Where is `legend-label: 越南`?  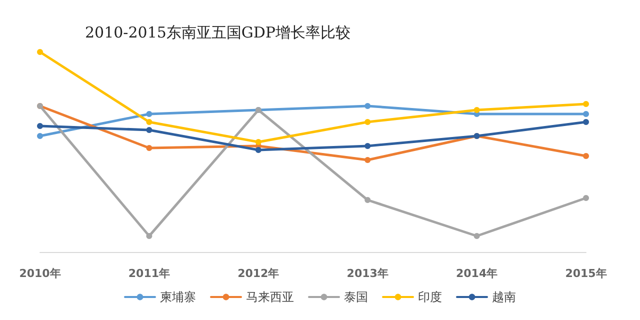 legend-label: 越南 is located at coordinates (504, 297).